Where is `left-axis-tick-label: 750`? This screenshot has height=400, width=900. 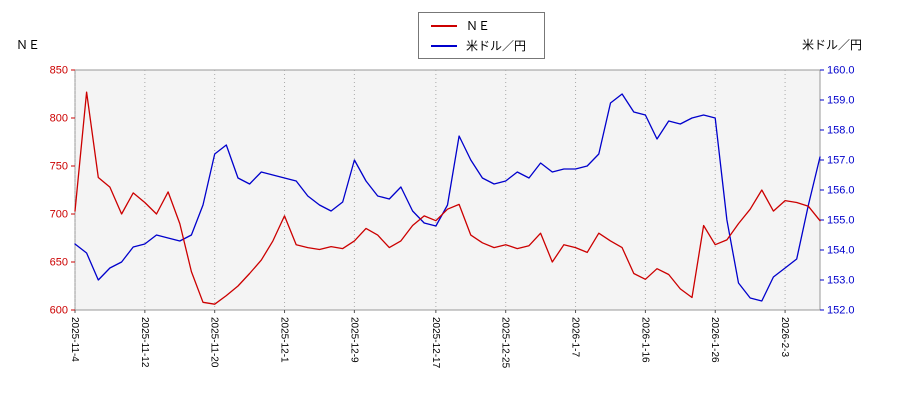 left-axis-tick-label: 750 is located at coordinates (59, 167).